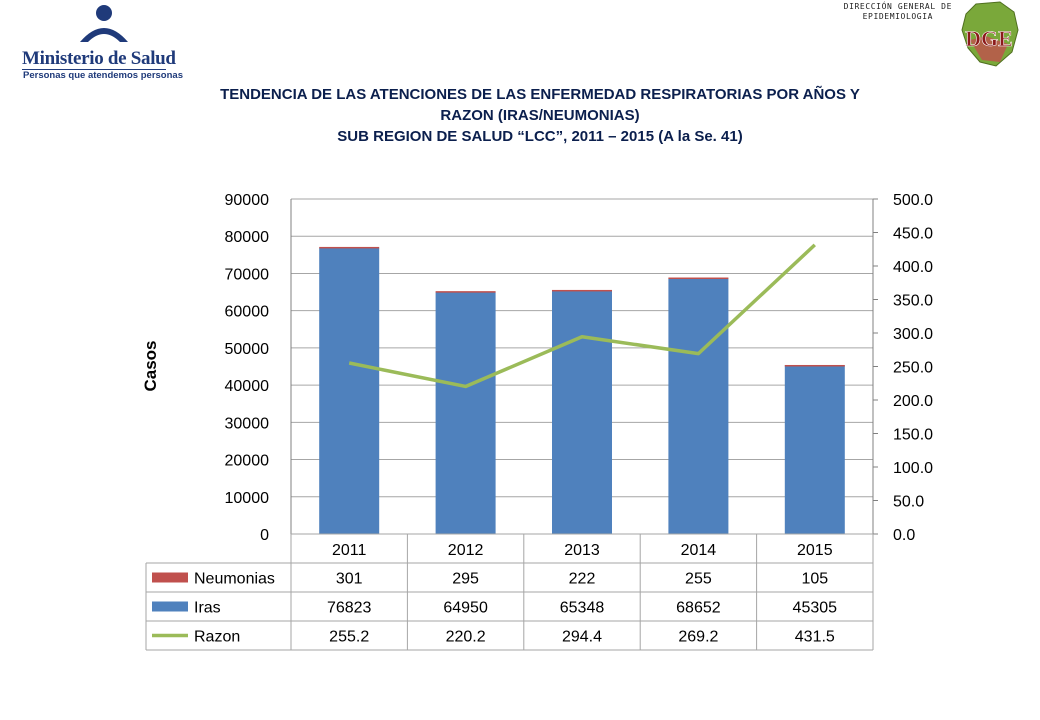  What do you see at coordinates (913, 267) in the screenshot?
I see `y2-tick-label: 400.0` at bounding box center [913, 267].